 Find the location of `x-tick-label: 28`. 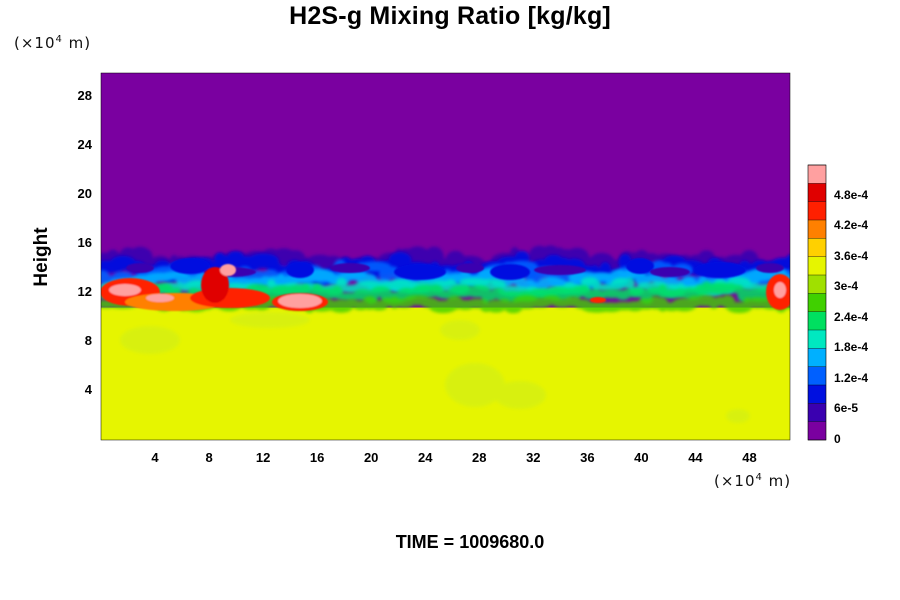

x-tick-label: 28 is located at coordinates (479, 457).